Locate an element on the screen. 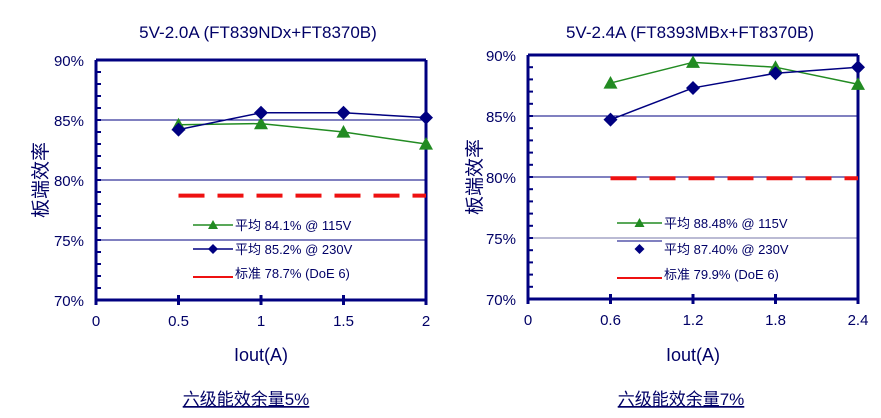  legend-label: 平均 84.1% @ 115V is located at coordinates (293, 225).